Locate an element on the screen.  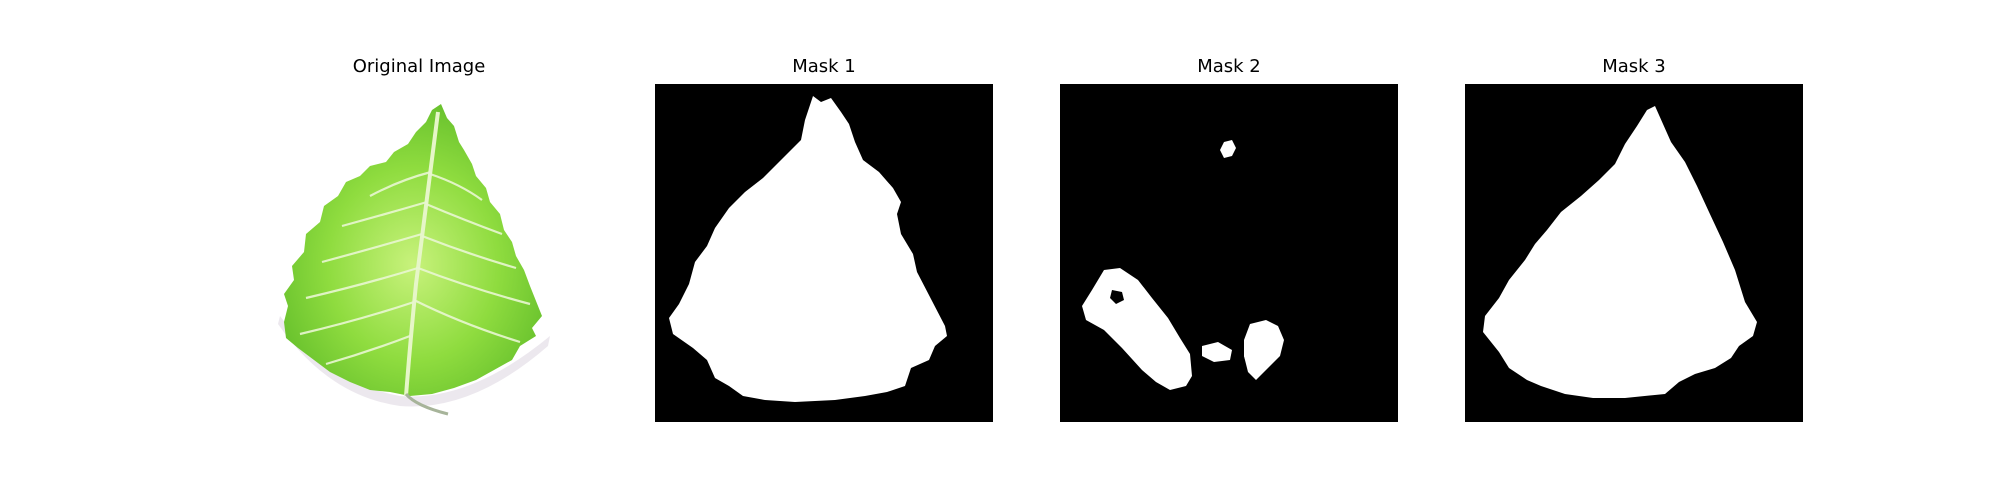
mask-2-image is located at coordinates (1229, 253).